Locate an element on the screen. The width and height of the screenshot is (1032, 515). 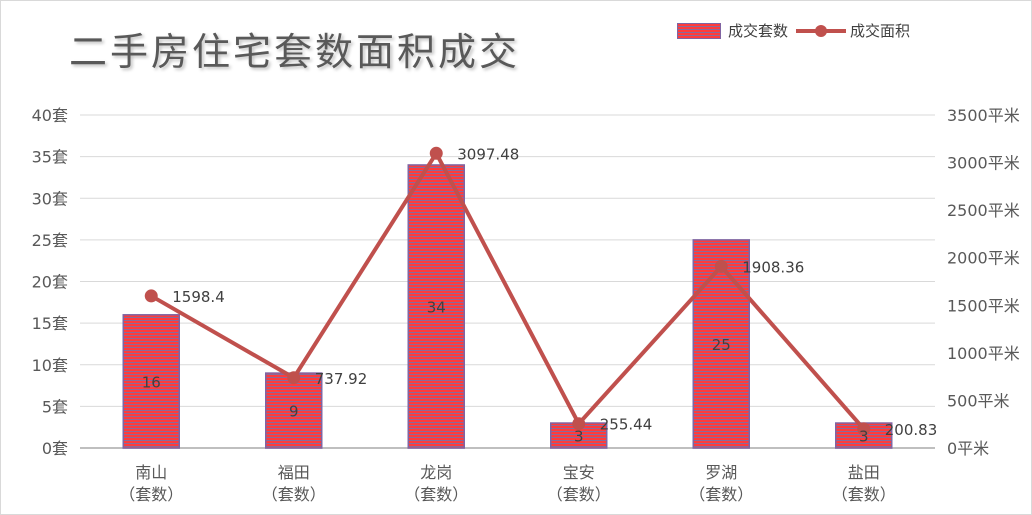
bar-value-label: 16 is located at coordinates (151, 382).